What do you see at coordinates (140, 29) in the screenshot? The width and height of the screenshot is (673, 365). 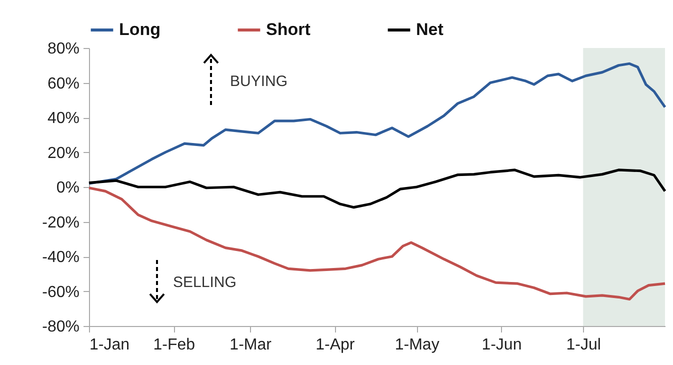 I see `legend-label: Long` at bounding box center [140, 29].